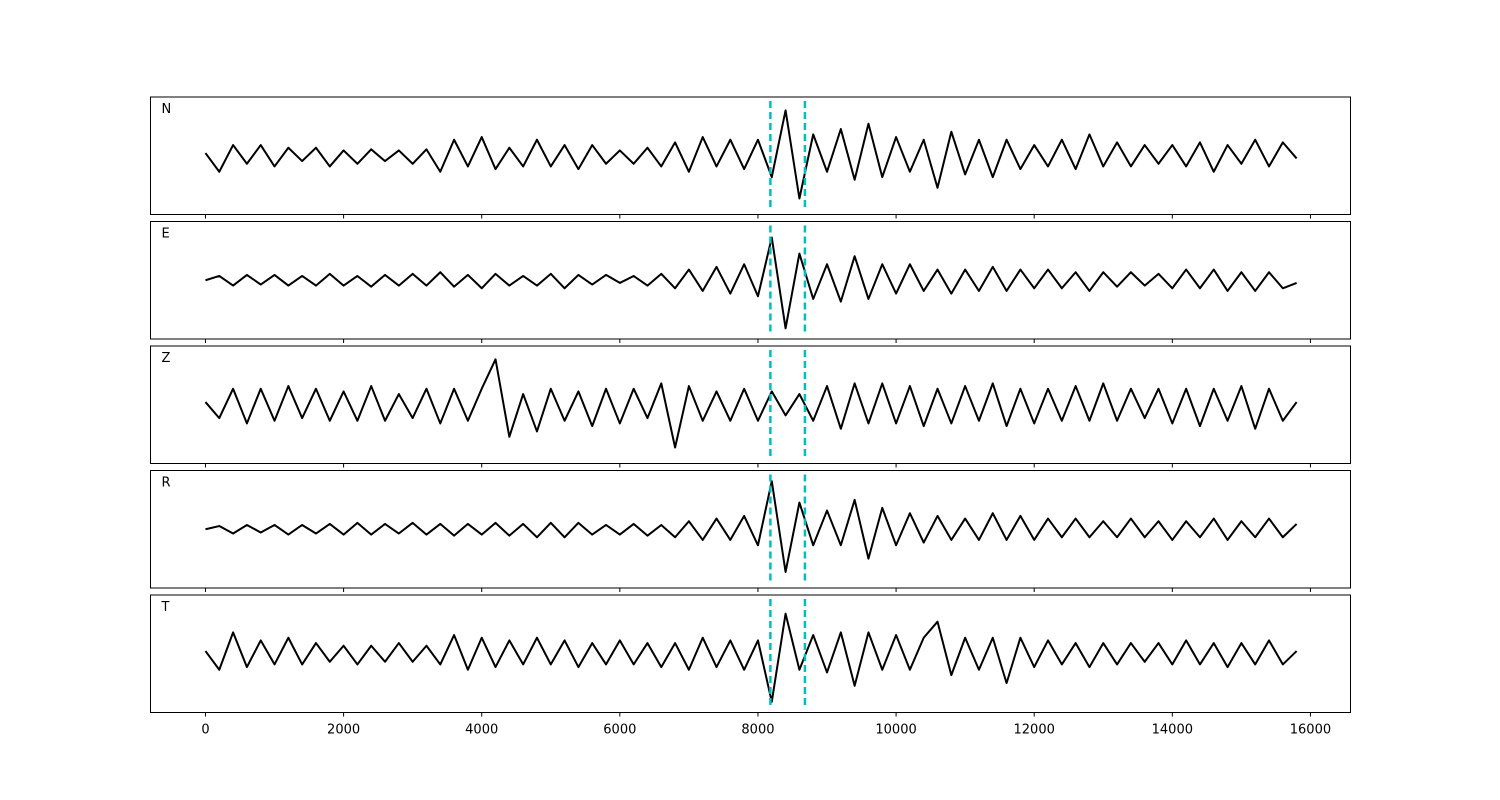  I want to click on panel-label: R, so click(166, 483).